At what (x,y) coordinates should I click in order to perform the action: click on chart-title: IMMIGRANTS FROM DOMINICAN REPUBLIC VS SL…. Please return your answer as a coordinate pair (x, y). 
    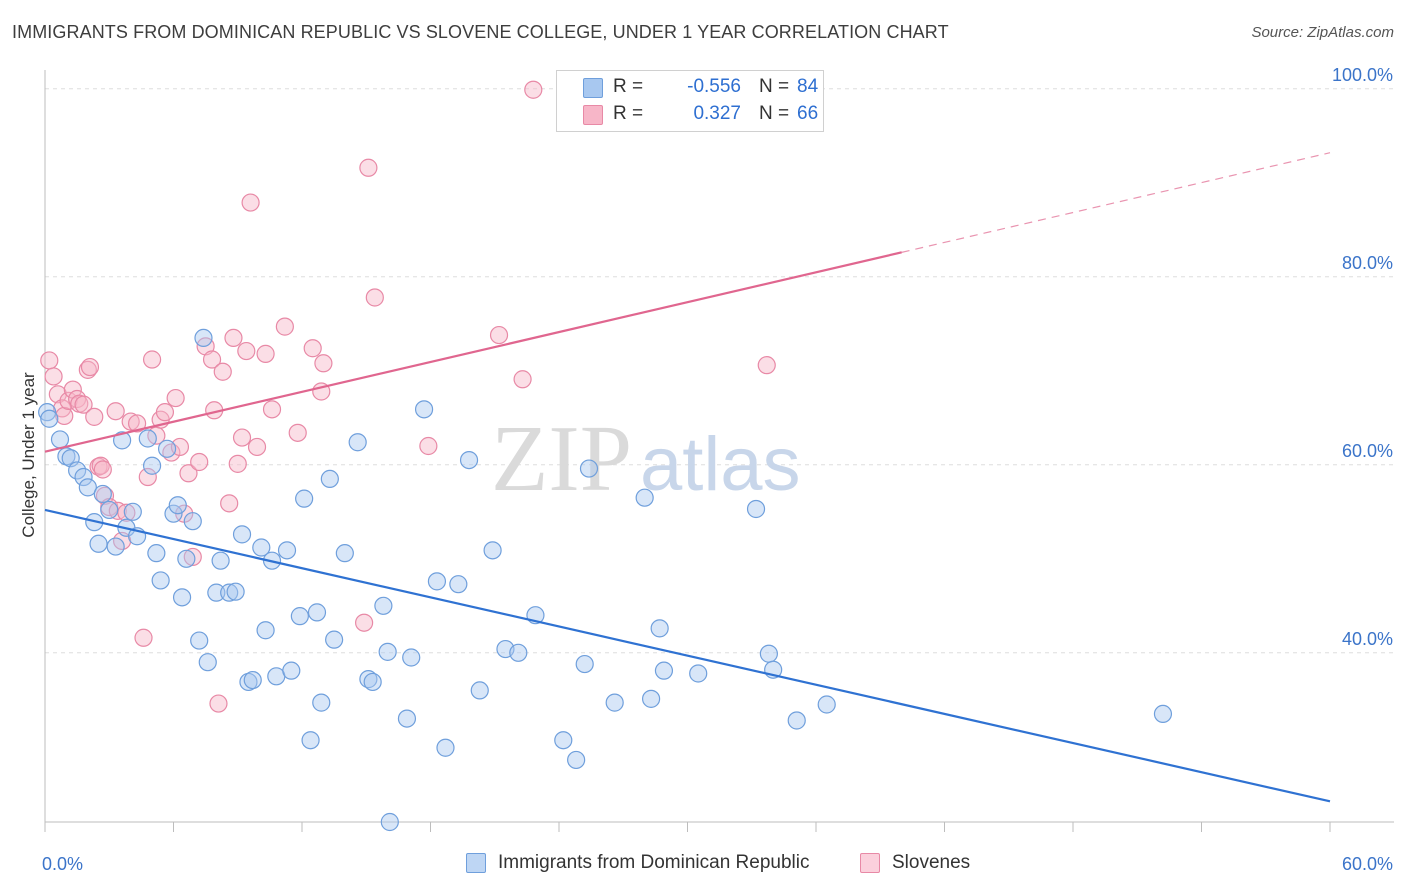
    Looking at the image, I should click on (480, 32).